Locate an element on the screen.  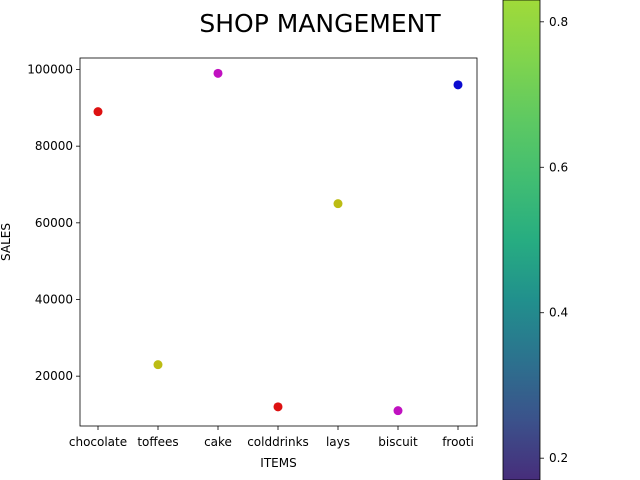
y-tick-label: 100000 is located at coordinates (50, 70).